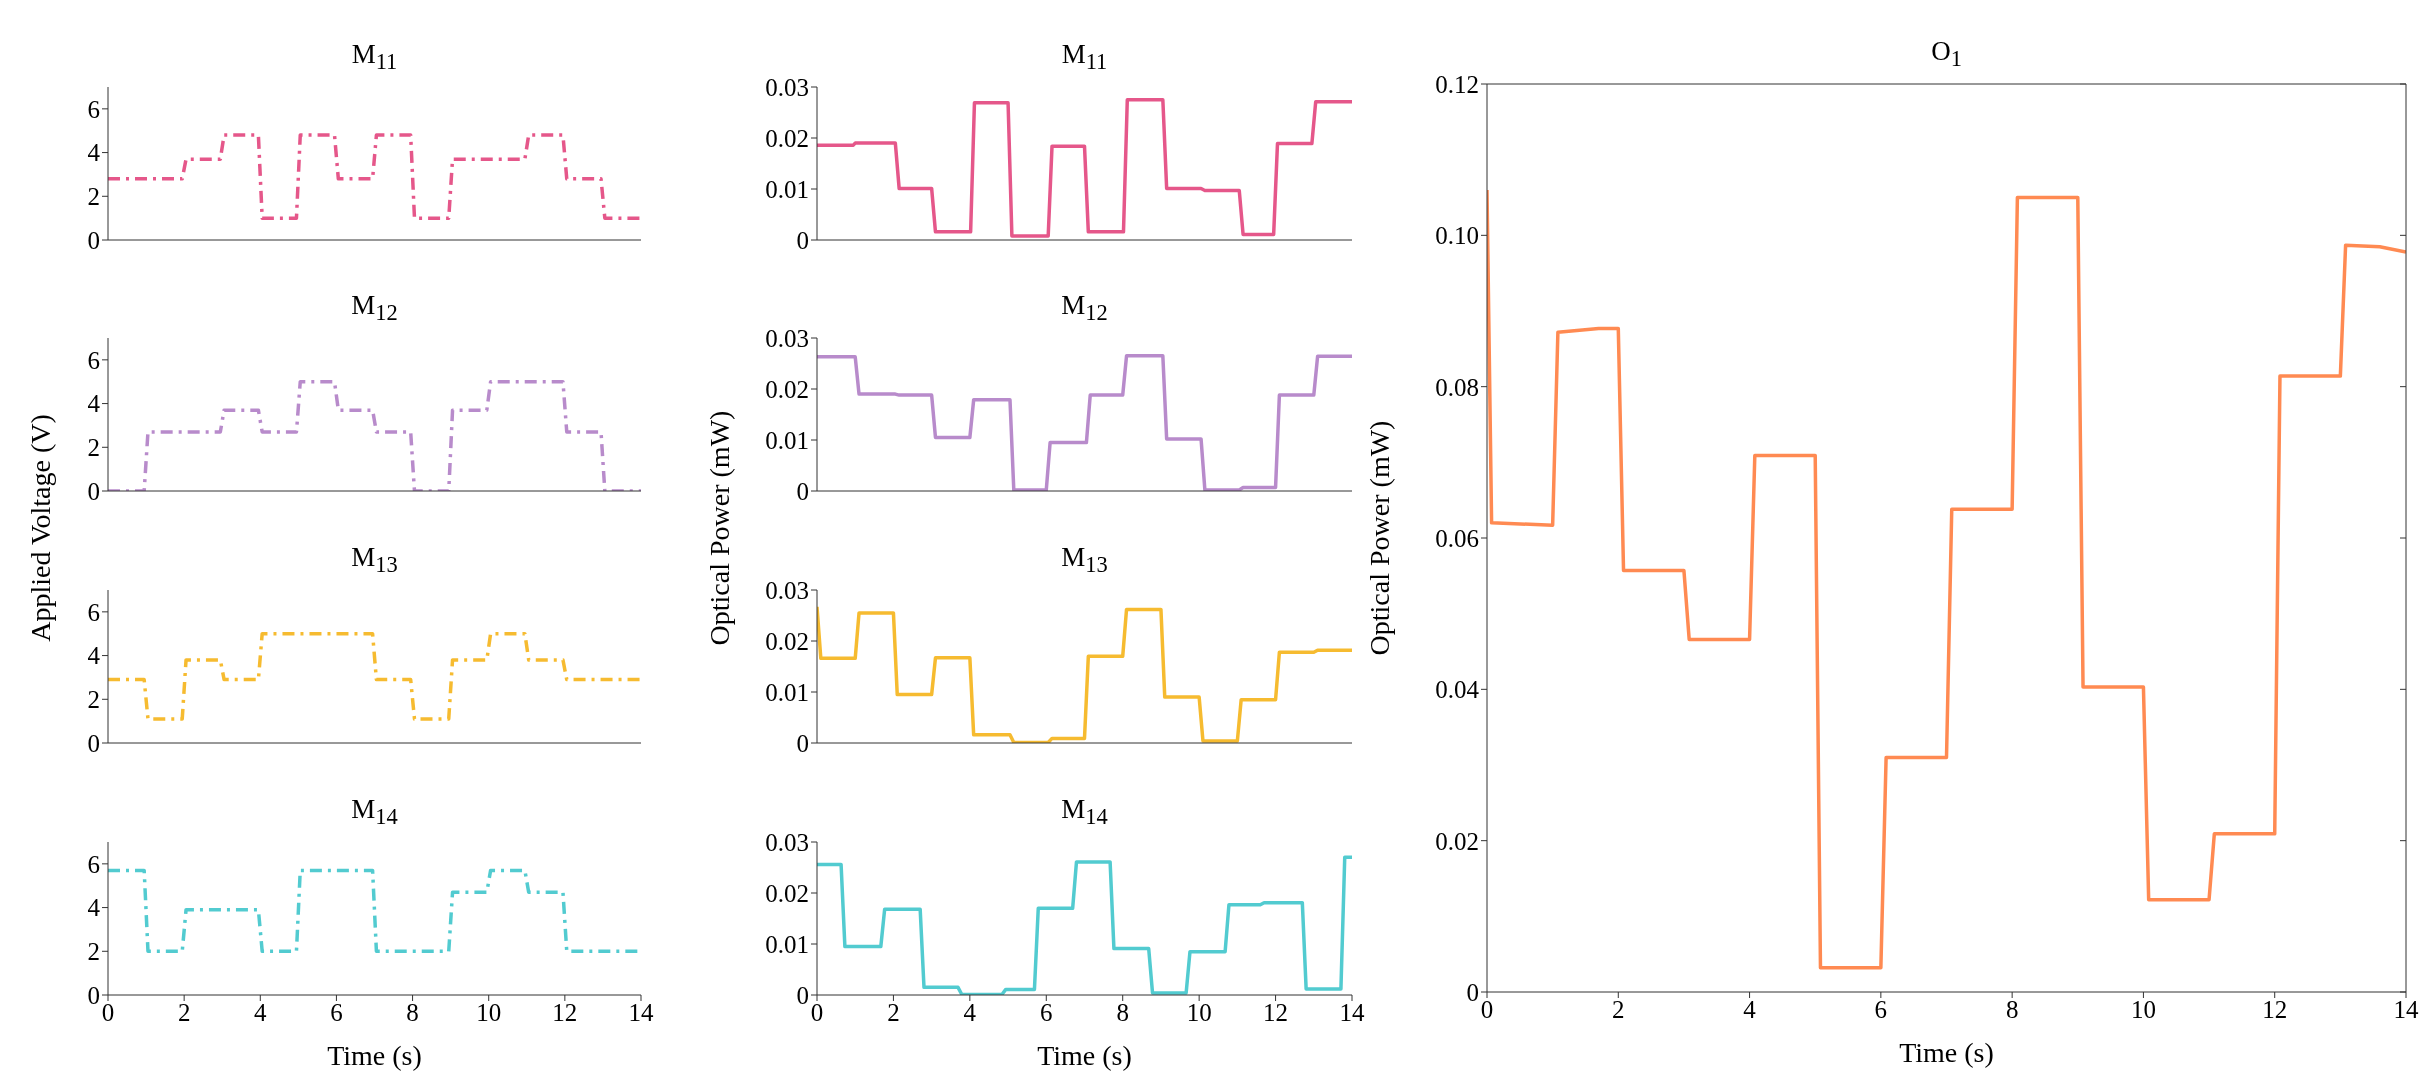  I want to click on y-tick-label: 0.10, so click(1457, 236).